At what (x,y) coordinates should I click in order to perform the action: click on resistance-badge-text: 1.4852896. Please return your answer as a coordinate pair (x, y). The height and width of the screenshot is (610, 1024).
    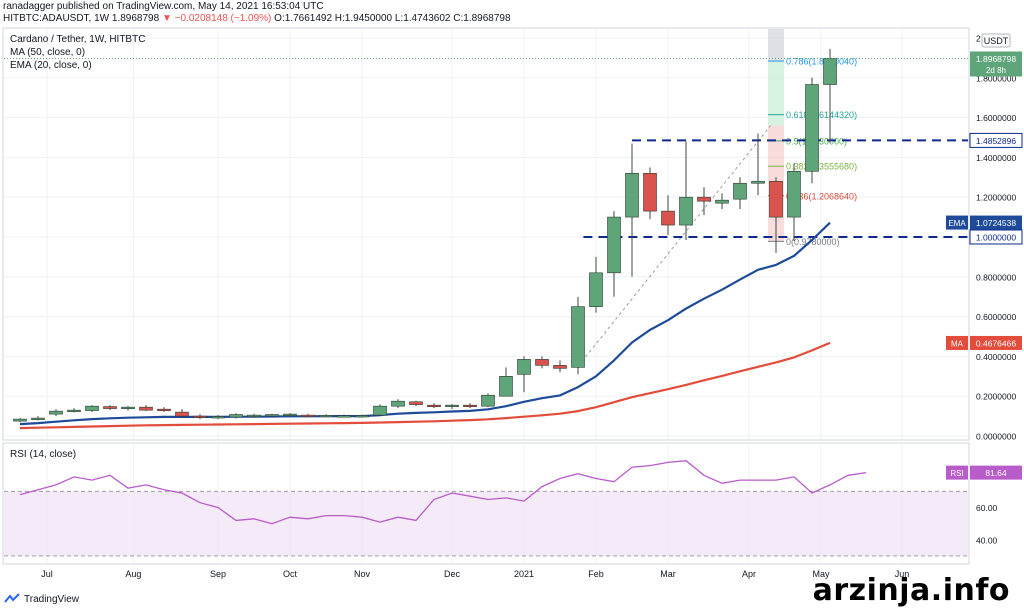
    Looking at the image, I should click on (996, 141).